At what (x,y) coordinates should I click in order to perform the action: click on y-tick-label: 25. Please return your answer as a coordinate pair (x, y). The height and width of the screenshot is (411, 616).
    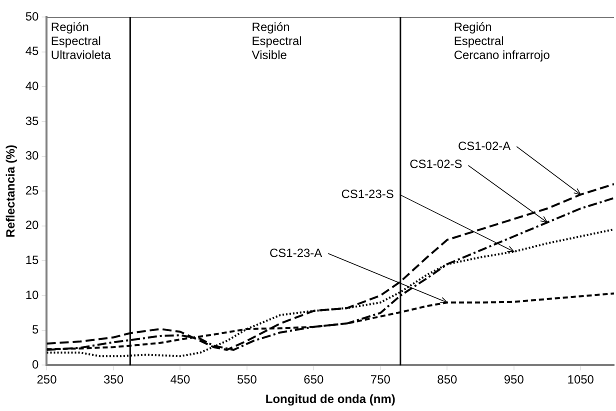
    Looking at the image, I should click on (32, 190).